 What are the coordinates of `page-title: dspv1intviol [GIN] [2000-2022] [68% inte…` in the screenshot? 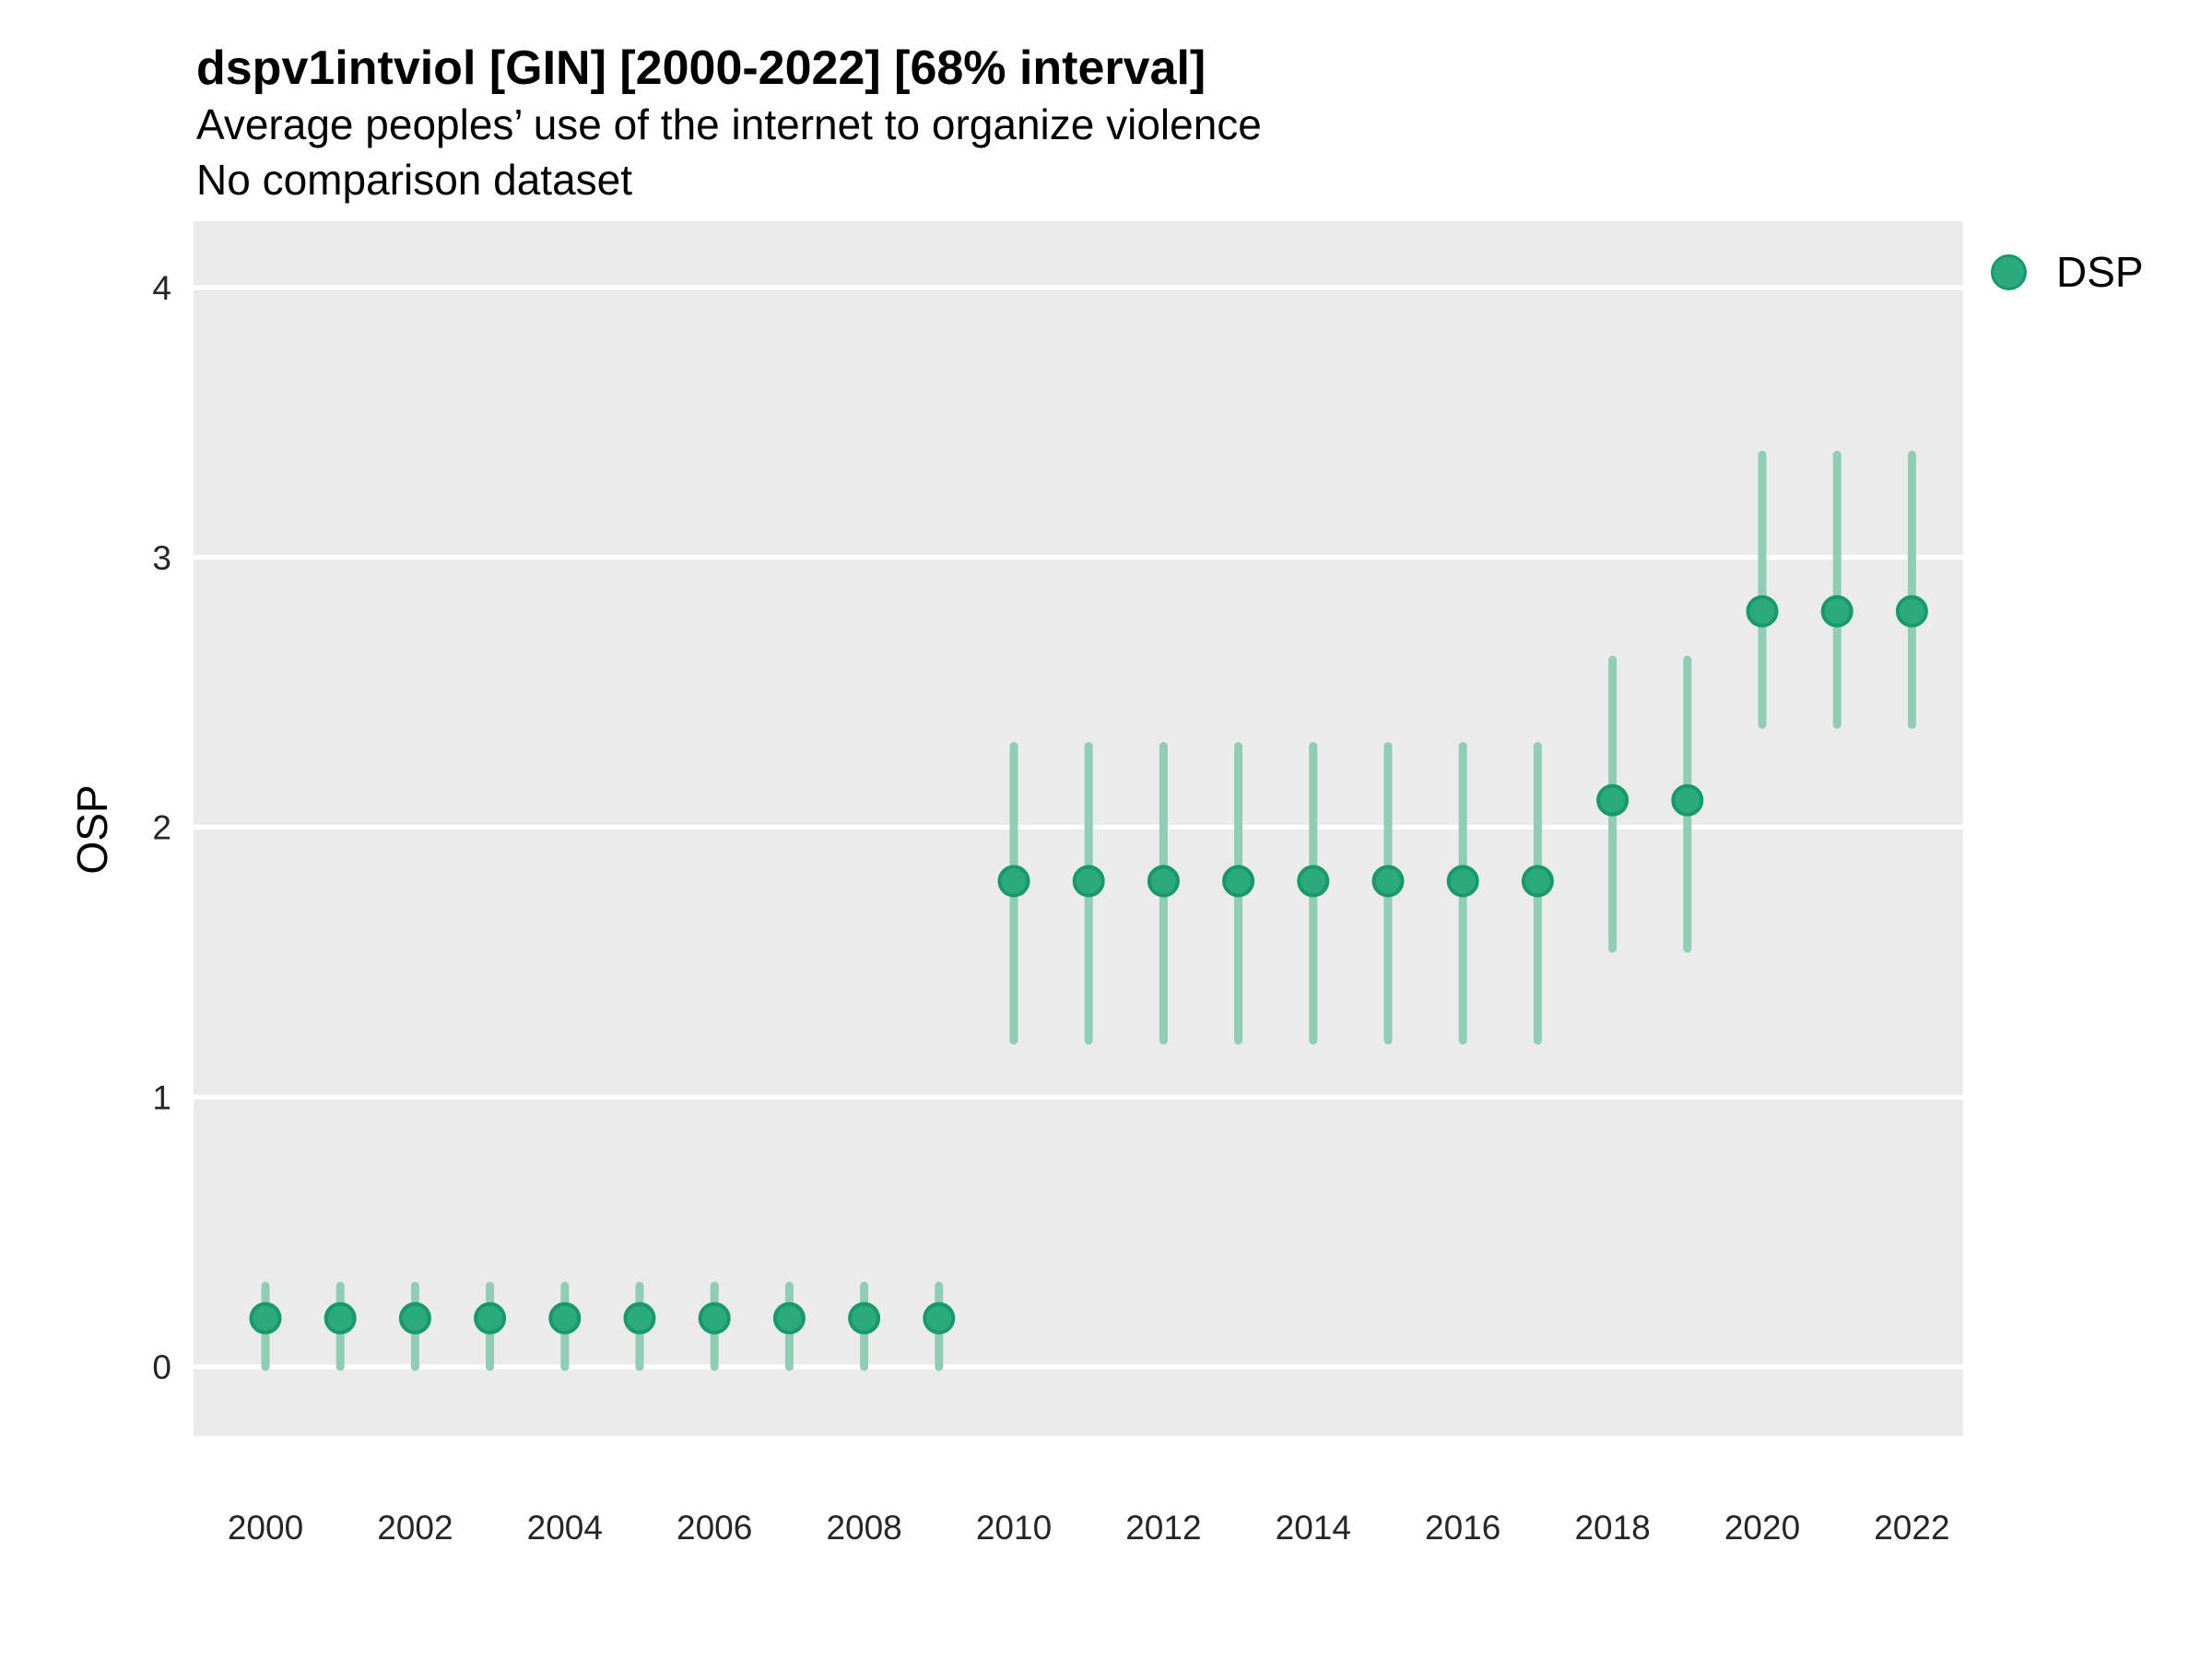 It's located at (701, 68).